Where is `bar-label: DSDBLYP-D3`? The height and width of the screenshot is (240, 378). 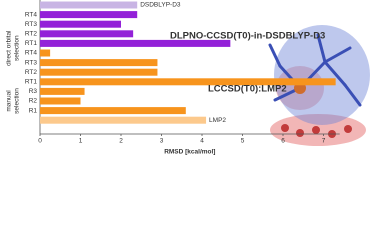 bar-label: DSDBLYP-D3 is located at coordinates (160, 5).